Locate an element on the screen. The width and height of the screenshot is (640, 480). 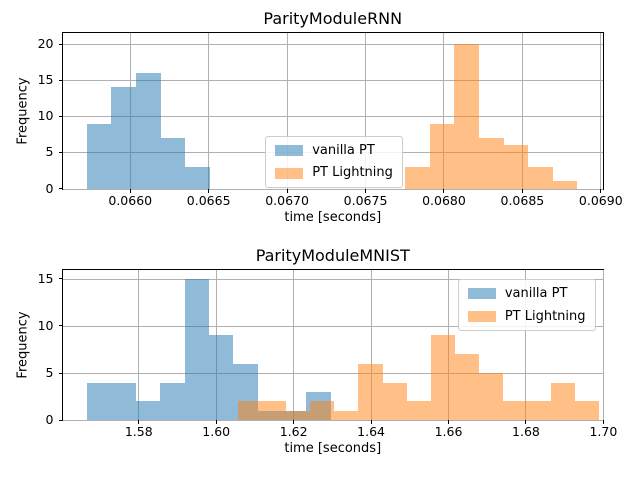
plot-title: ParityModuleRNN is located at coordinates (333, 18).